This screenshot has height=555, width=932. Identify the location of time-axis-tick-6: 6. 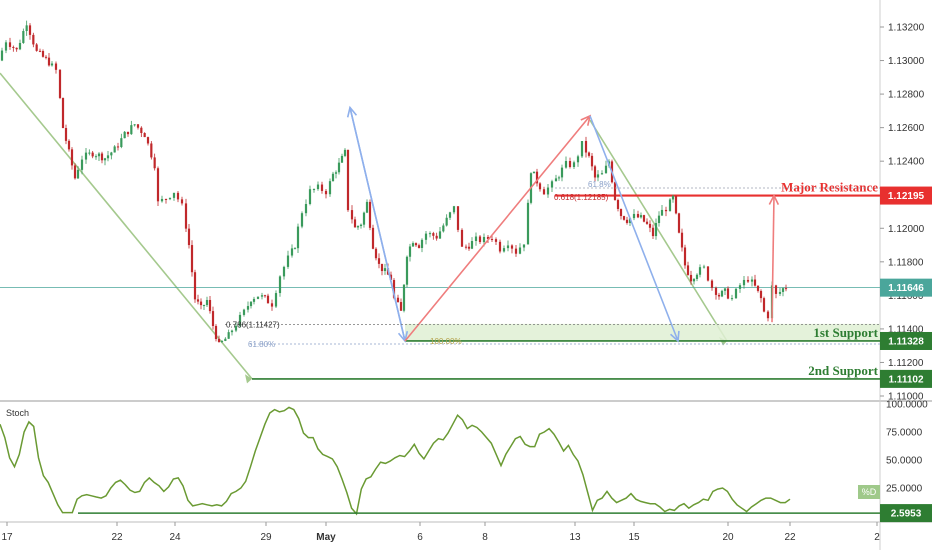
(420, 537).